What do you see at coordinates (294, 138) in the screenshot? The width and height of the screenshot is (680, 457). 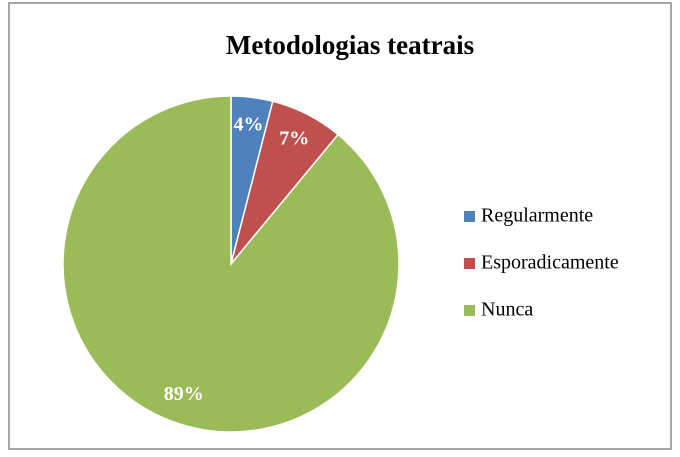 I see `data-label: 7%` at bounding box center [294, 138].